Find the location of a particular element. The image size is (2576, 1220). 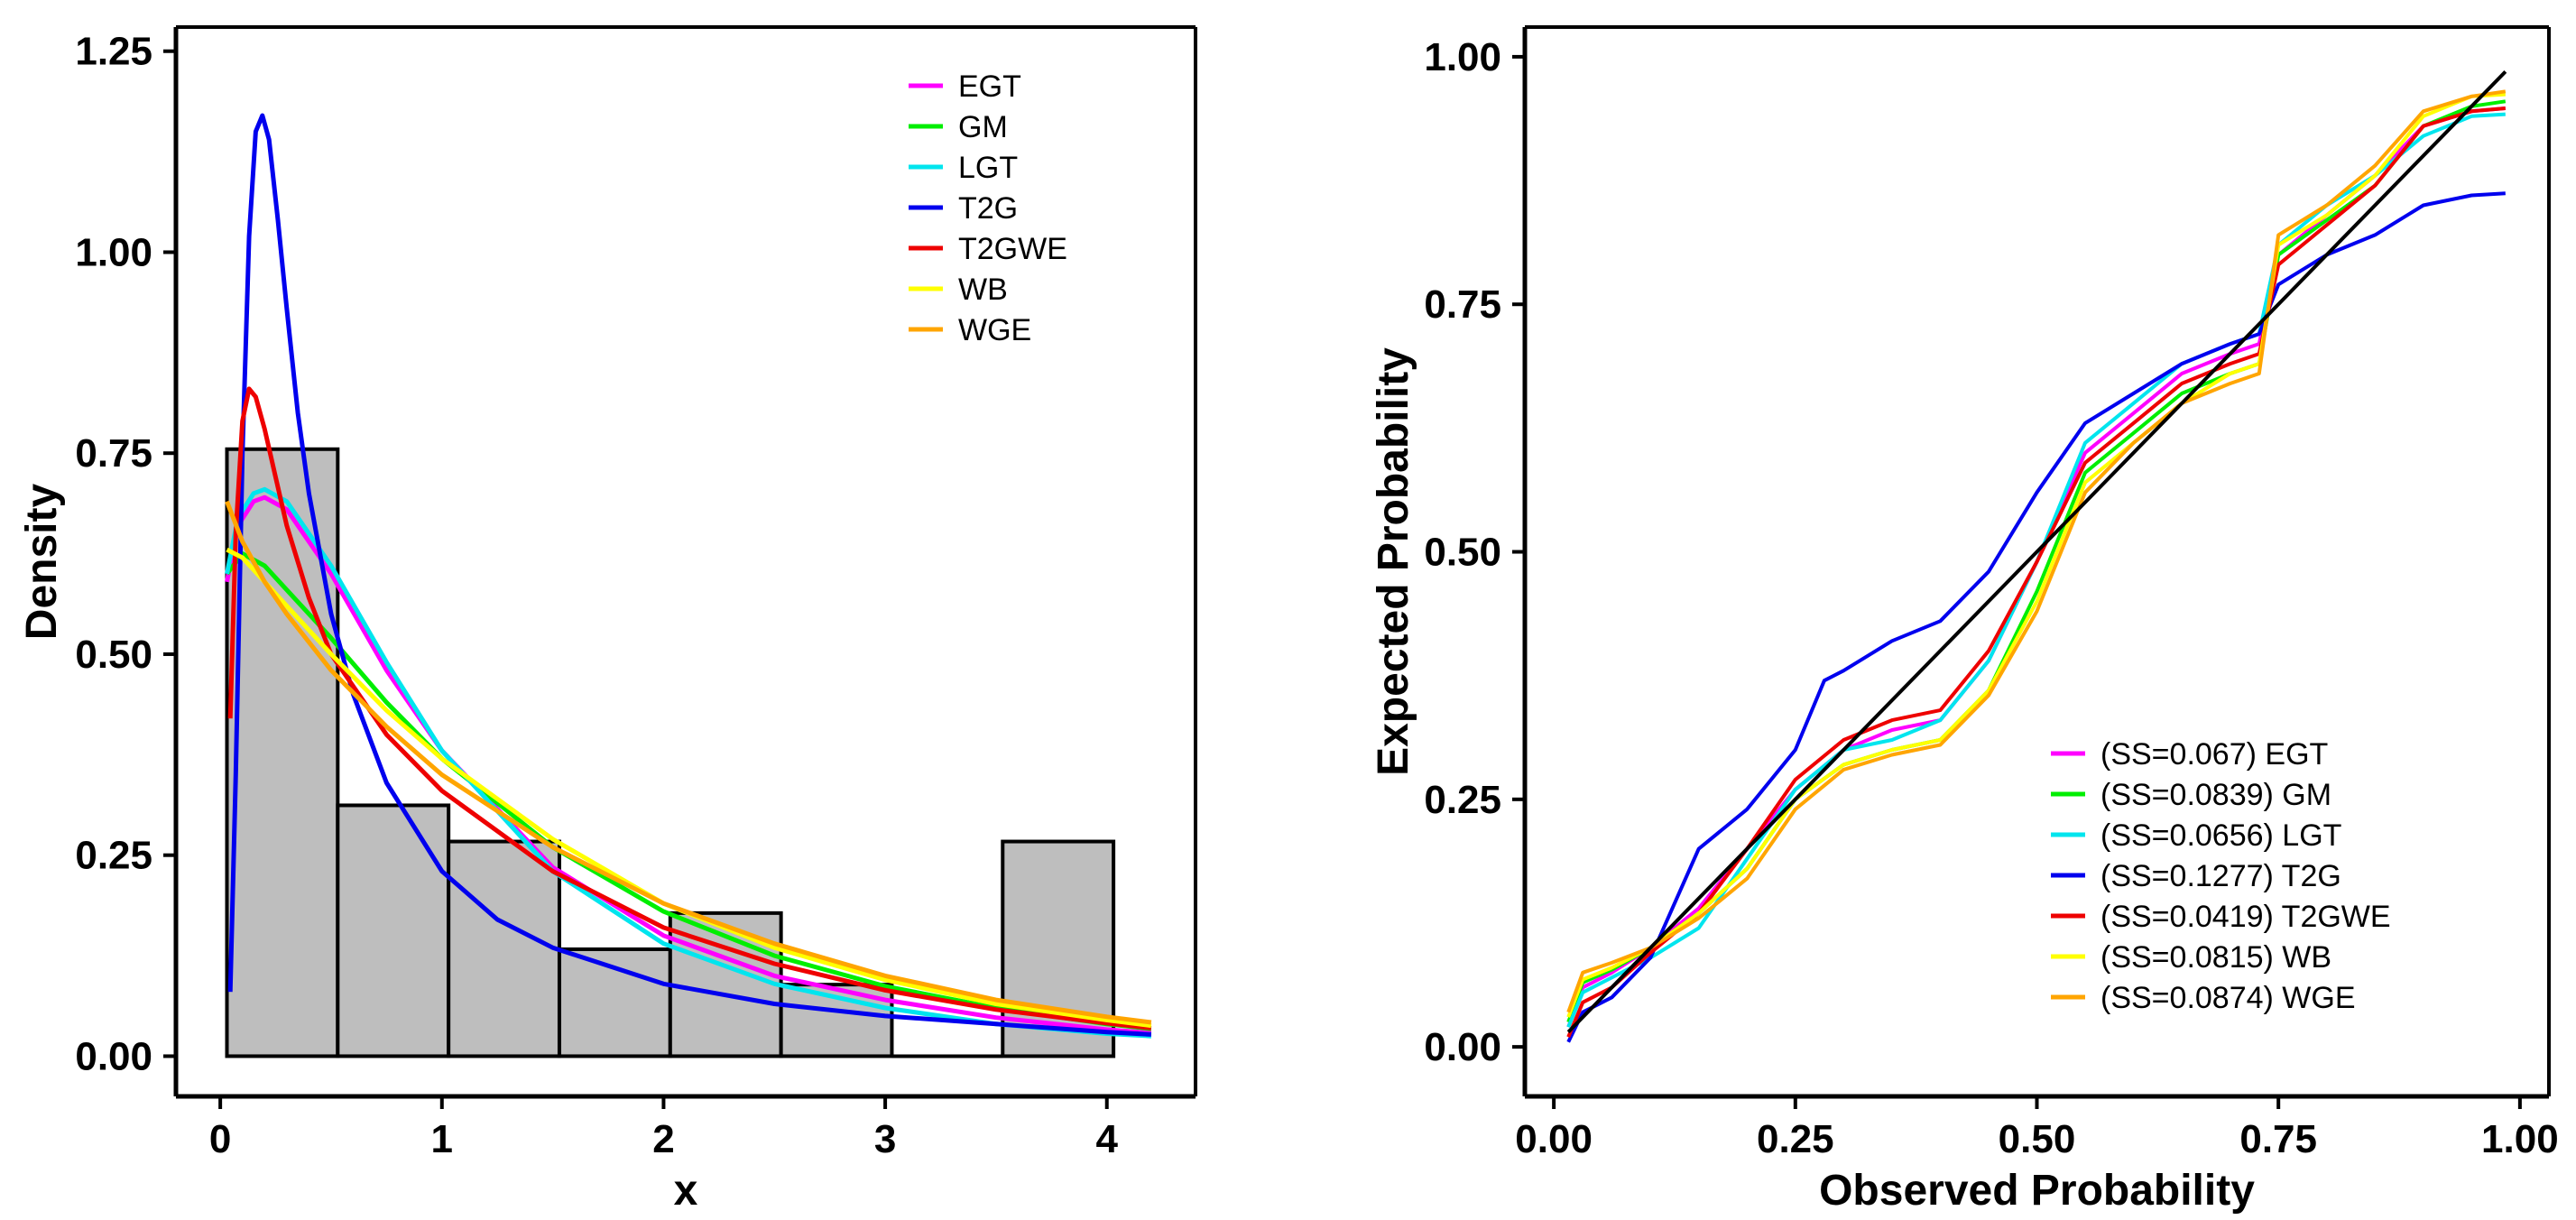

legend-label-t2gwe: (SS=0.0419) T2GWE is located at coordinates (2246, 917).